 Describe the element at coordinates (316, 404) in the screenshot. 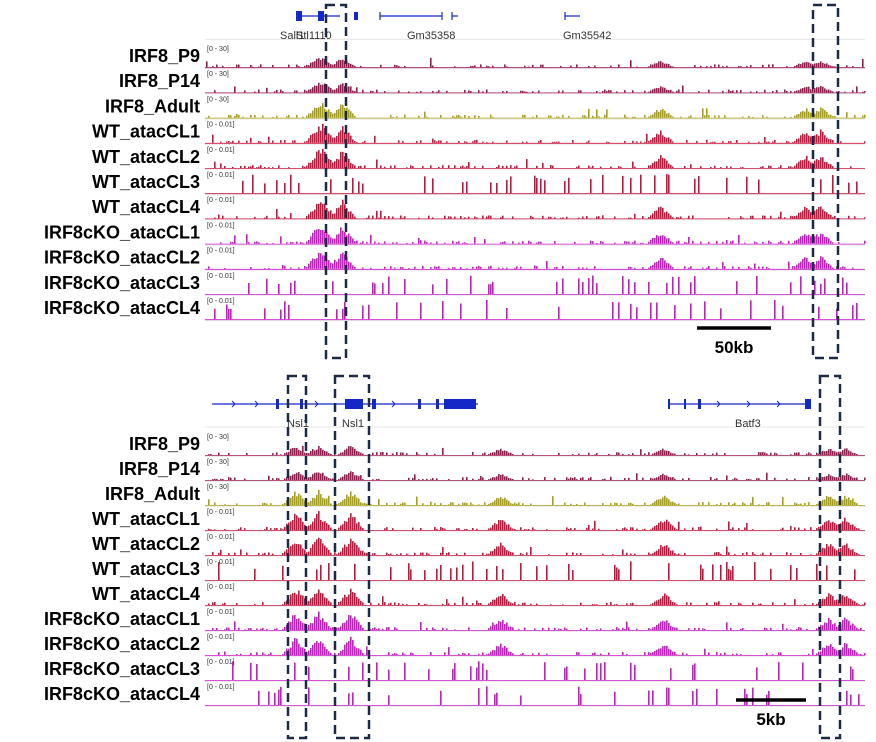

I see `strand-arrow-icon` at that location.